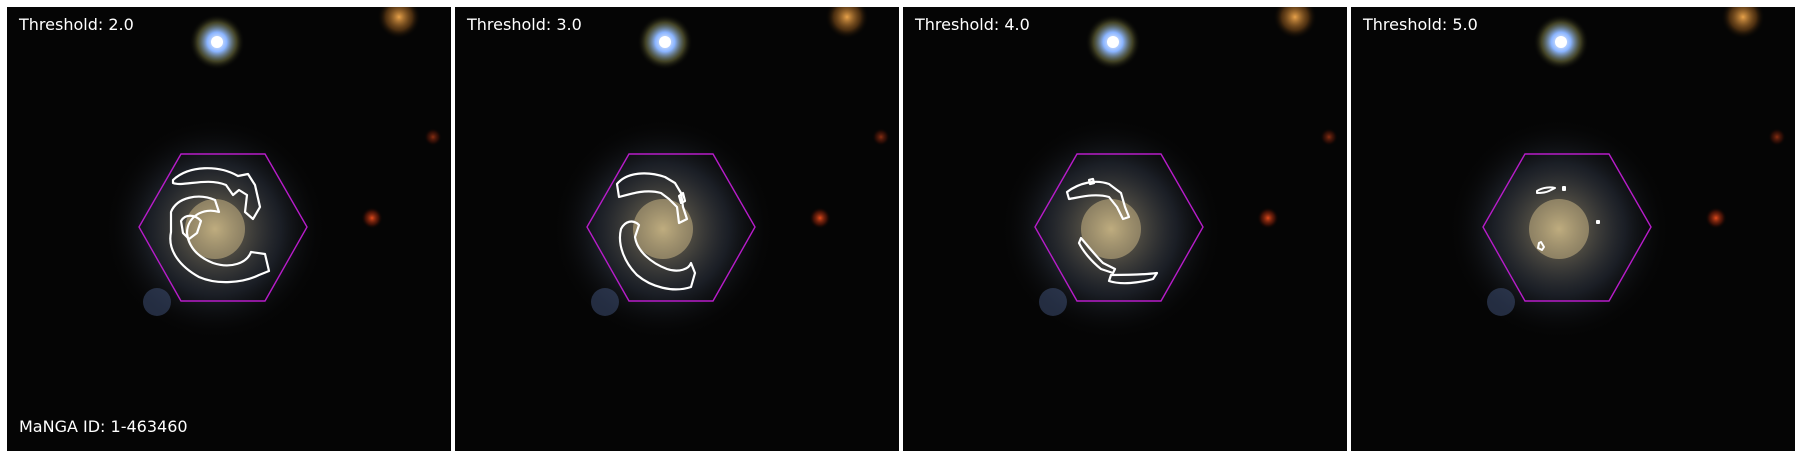  What do you see at coordinates (972, 24) in the screenshot?
I see `threshold-label: Threshold: 4.0` at bounding box center [972, 24].